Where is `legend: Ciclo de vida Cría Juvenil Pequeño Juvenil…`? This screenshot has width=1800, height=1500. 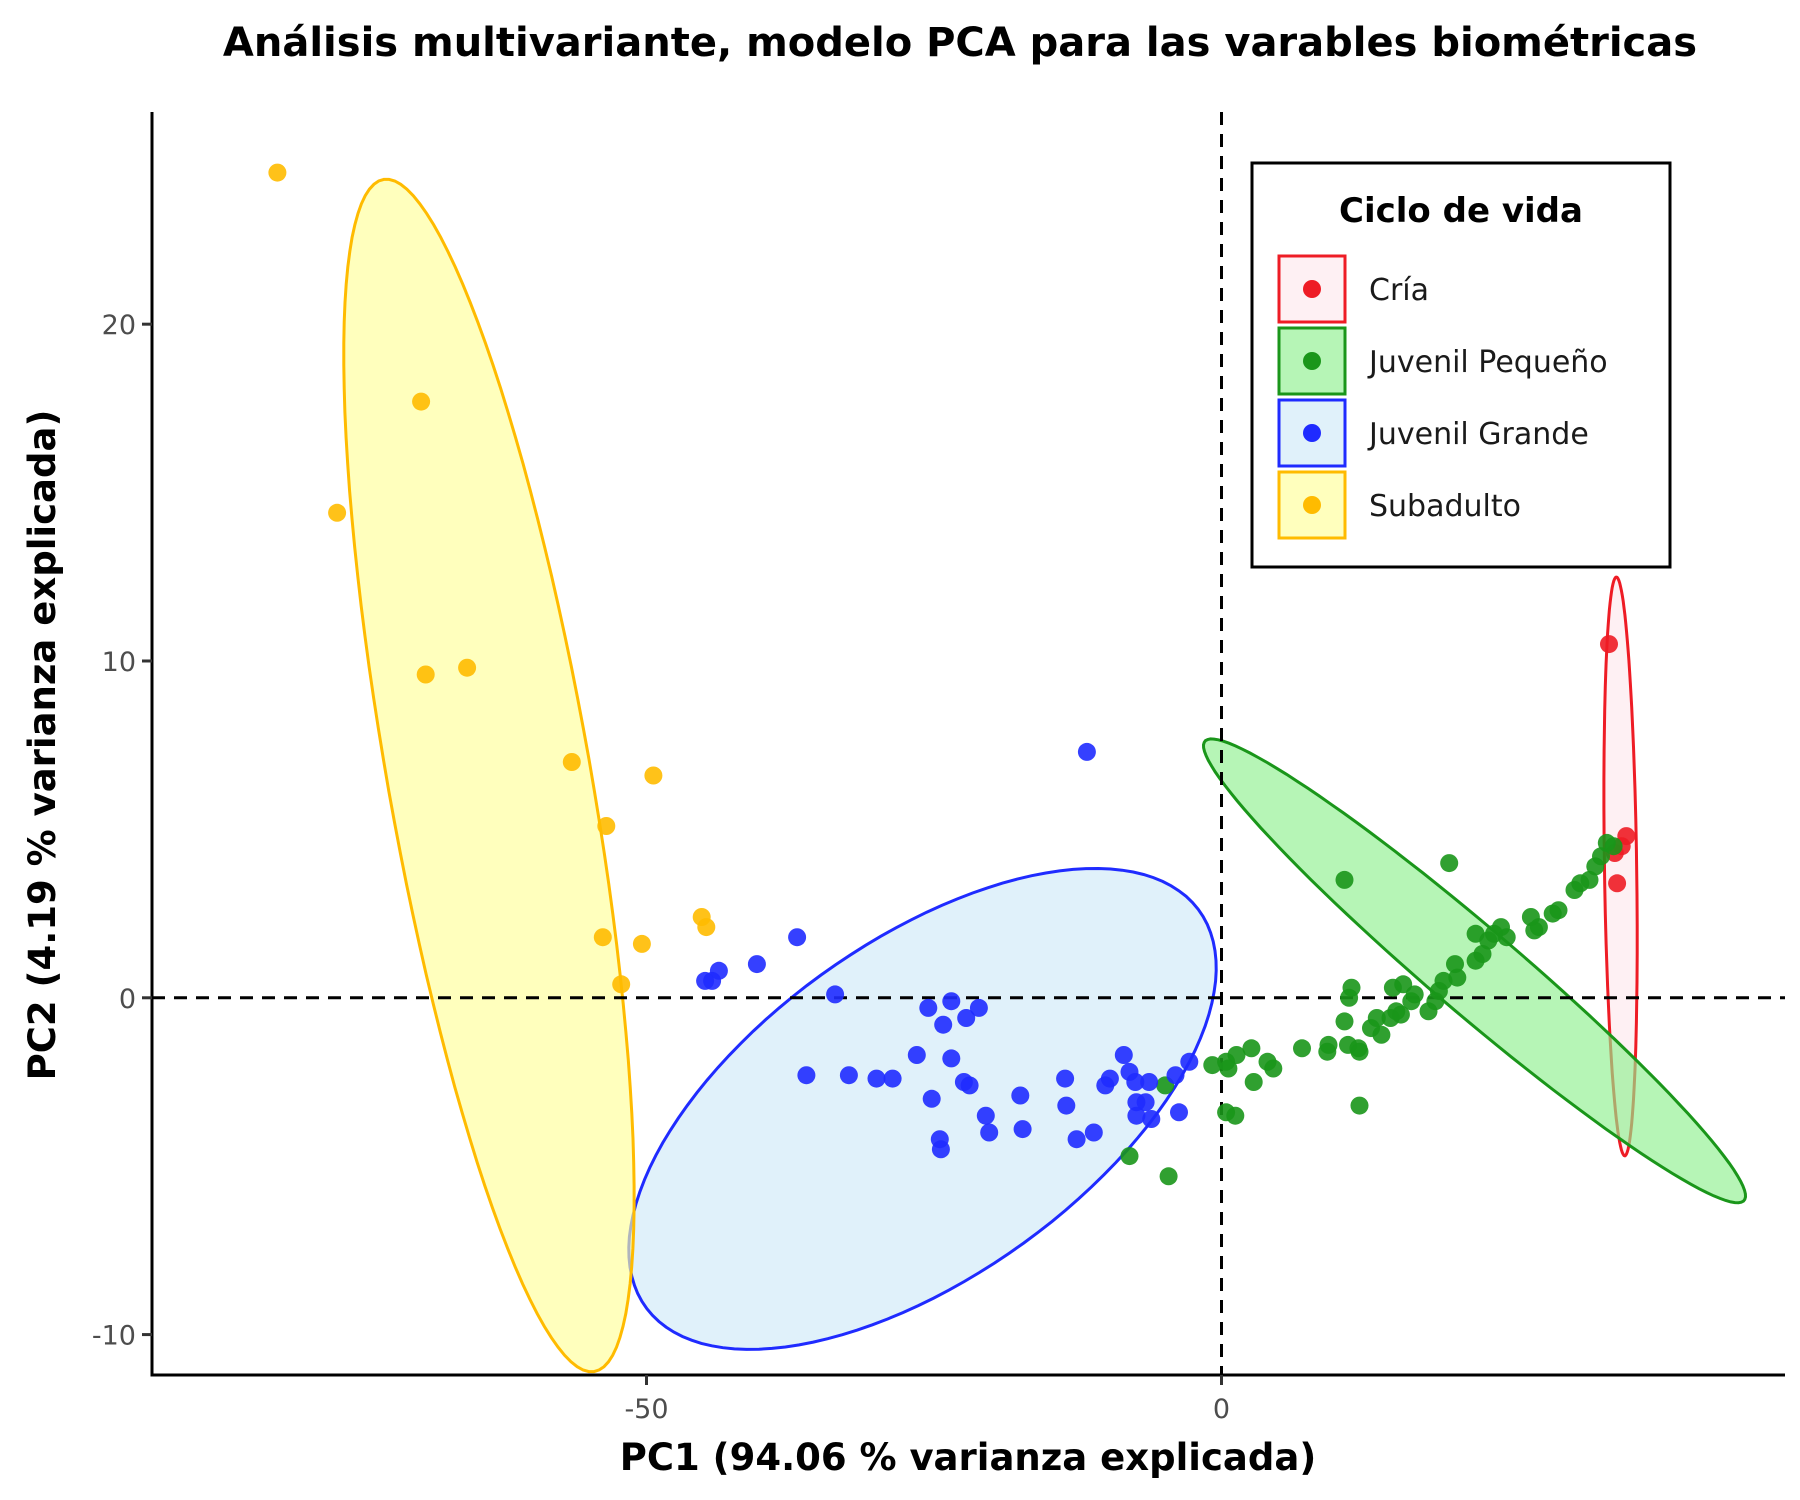 legend: Ciclo de vida Cría Juvenil Pequeño Juvenil… is located at coordinates (1461, 365).